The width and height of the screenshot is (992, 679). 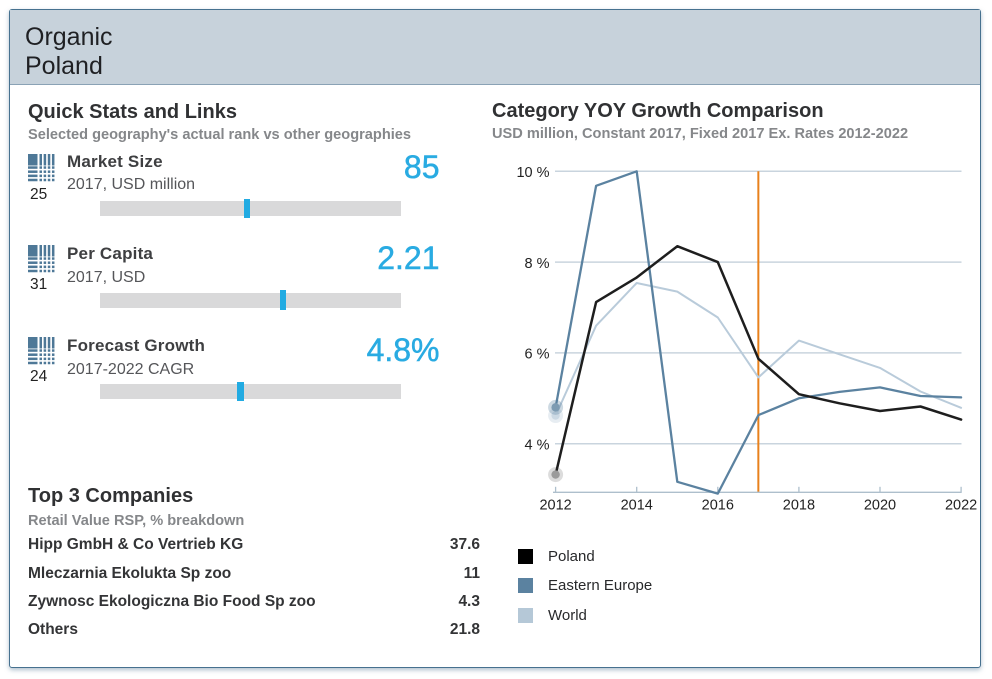 I want to click on svg-text: 8 %, so click(x=537, y=264).